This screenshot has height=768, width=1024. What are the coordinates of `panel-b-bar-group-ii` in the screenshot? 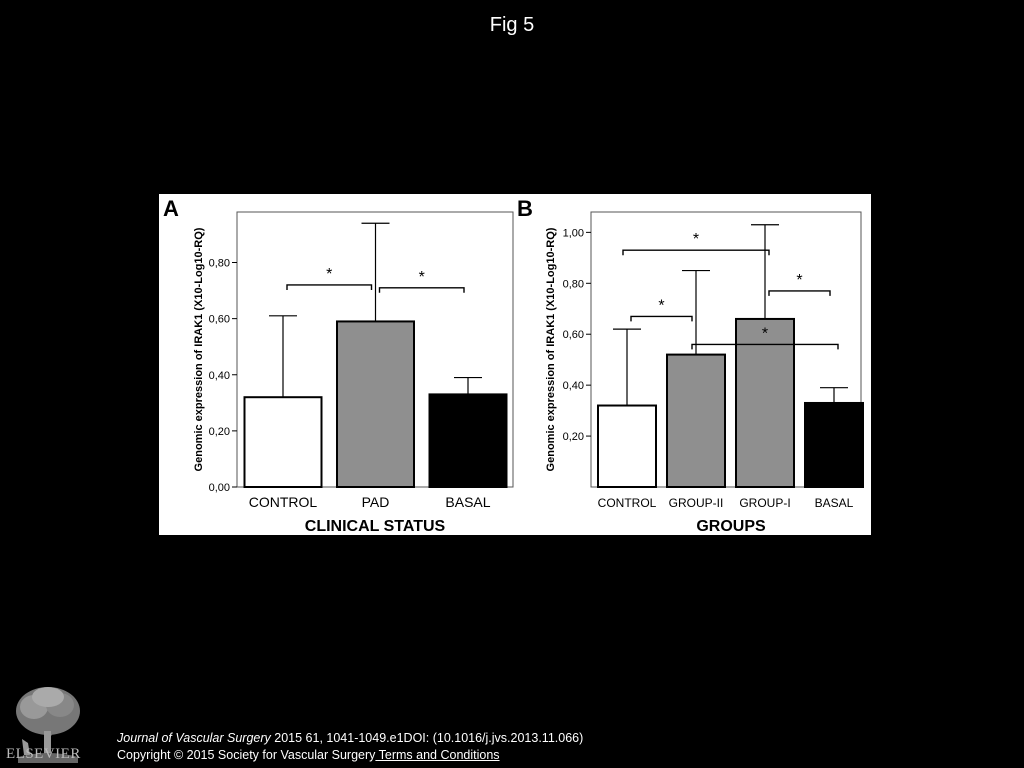 It's located at (696, 420).